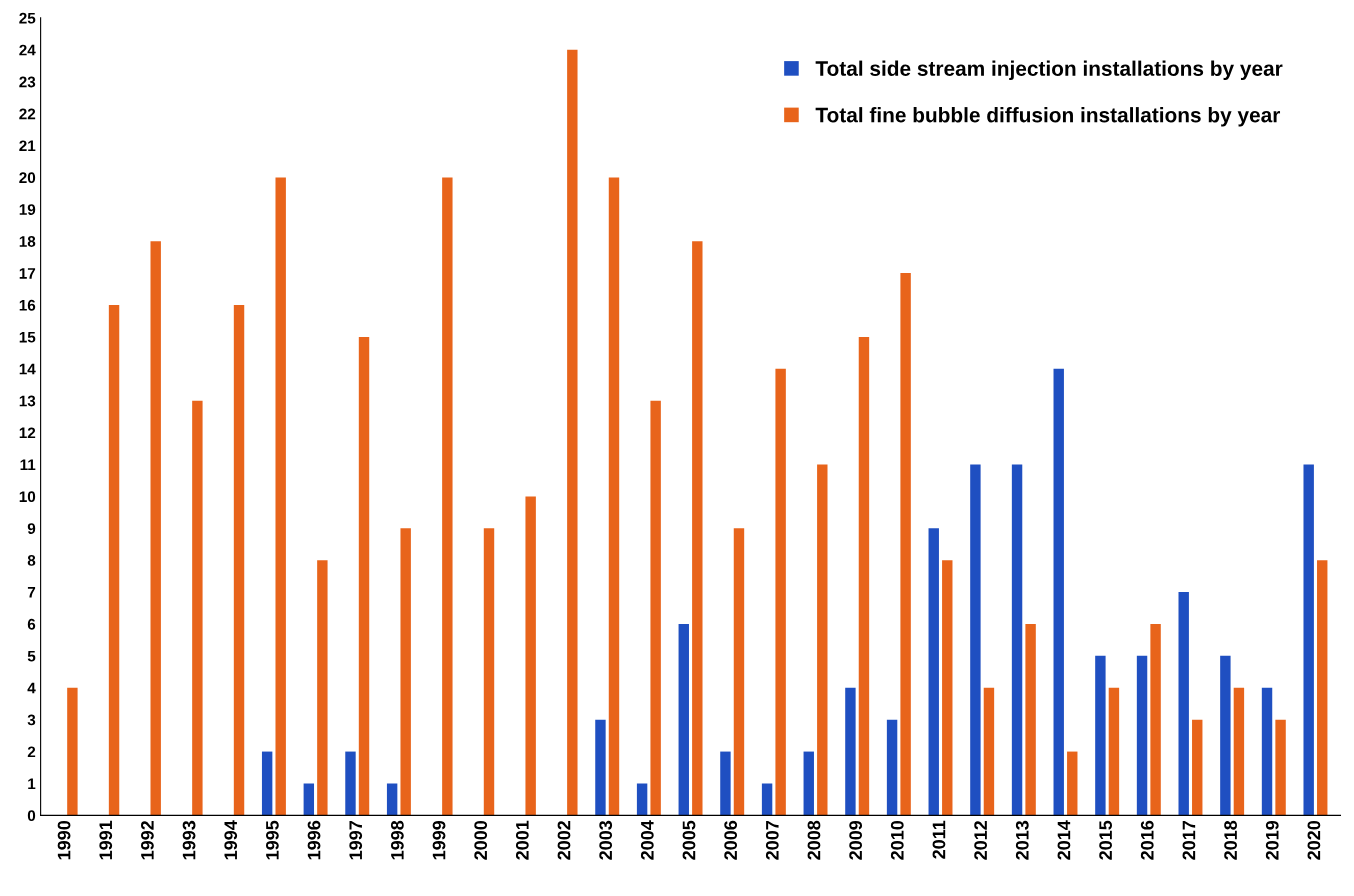 The image size is (1354, 896). Describe the element at coordinates (731, 840) in the screenshot. I see `x-tick-label: 2006` at that location.